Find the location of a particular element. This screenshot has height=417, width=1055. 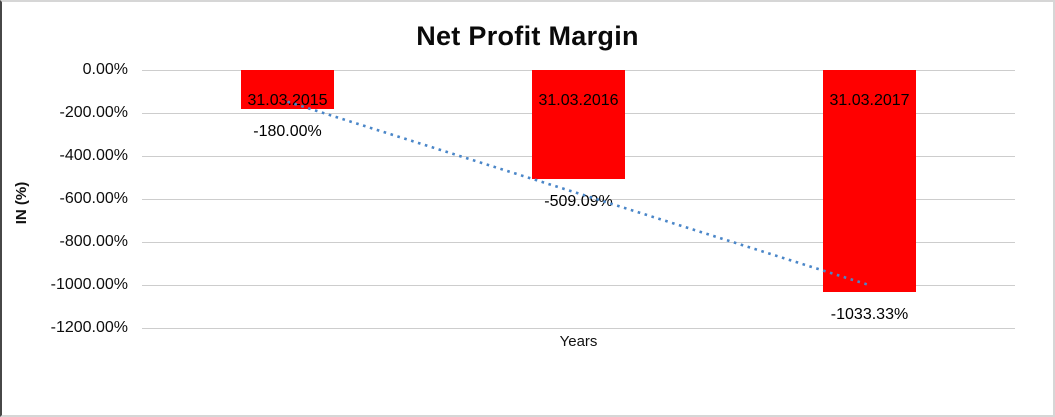

y-tick-label: -1000.00% is located at coordinates (89, 284).